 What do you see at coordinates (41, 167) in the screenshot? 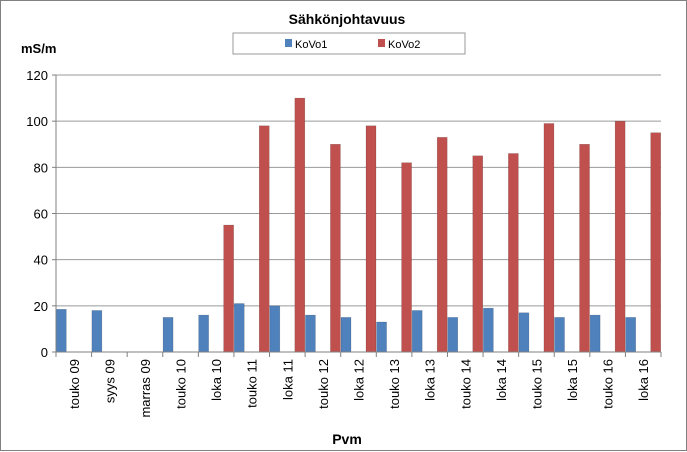
I see `y-tick-label: 80` at bounding box center [41, 167].